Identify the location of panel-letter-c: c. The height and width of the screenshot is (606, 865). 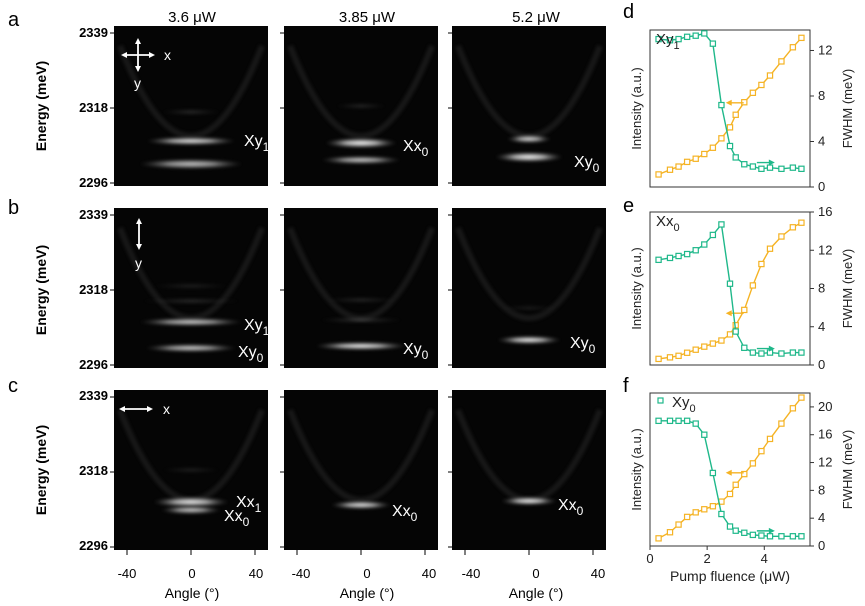
(13, 386).